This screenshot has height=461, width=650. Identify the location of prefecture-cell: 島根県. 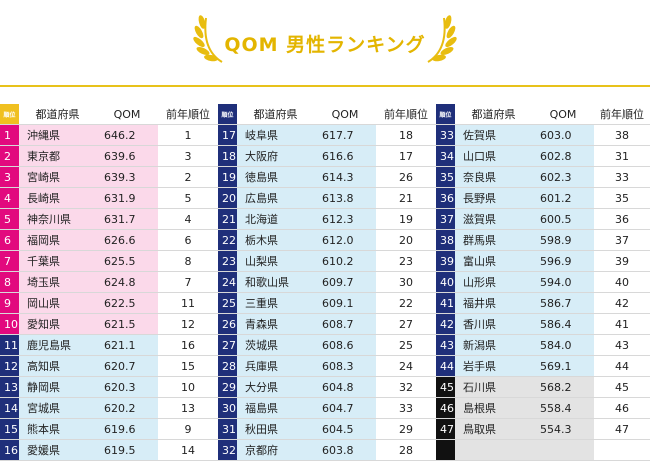
(493, 408).